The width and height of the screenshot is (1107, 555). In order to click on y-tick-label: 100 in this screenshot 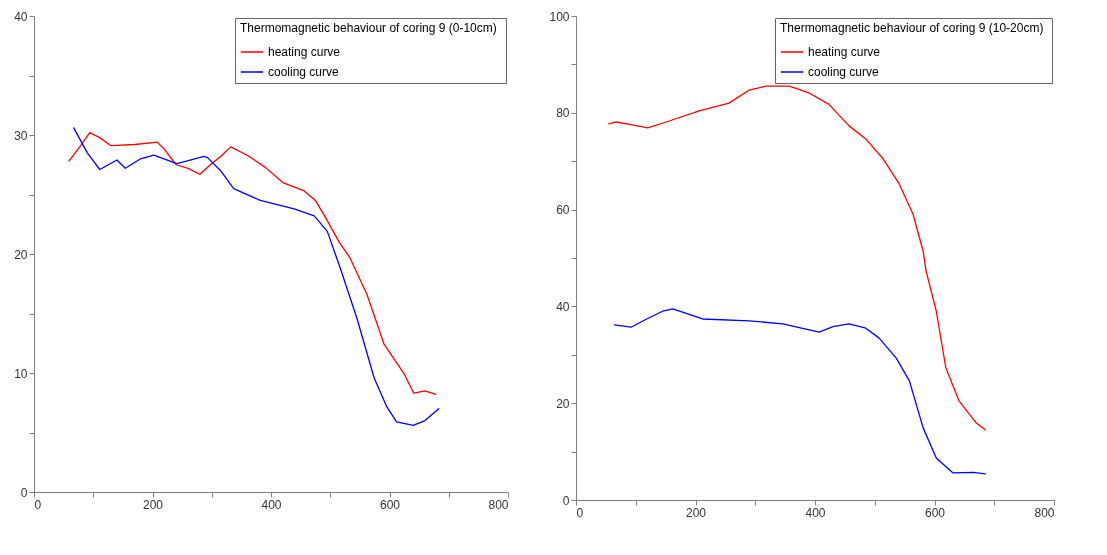, I will do `click(559, 16)`.